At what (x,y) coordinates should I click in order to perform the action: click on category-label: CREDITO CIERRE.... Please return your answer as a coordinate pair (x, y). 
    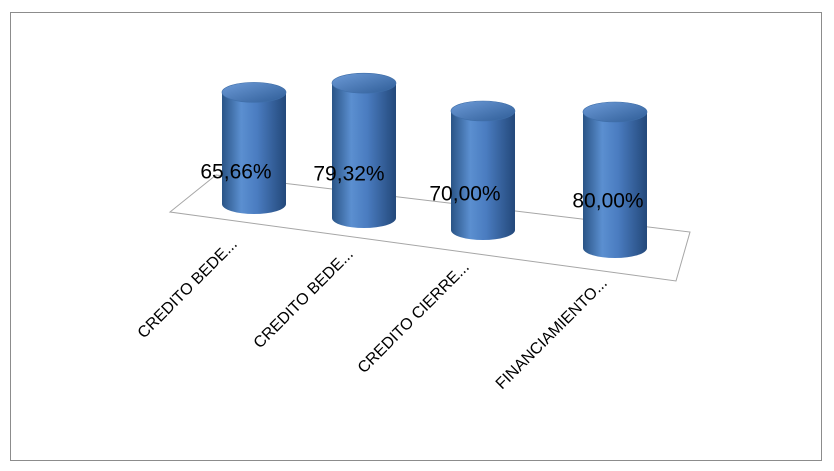
    Looking at the image, I should click on (414, 318).